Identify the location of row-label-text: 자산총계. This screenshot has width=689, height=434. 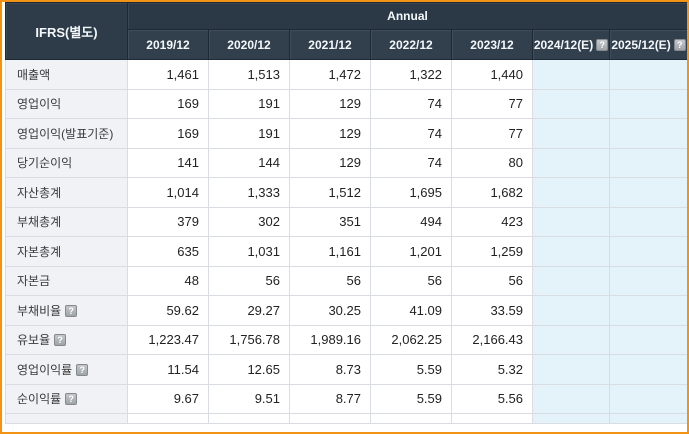
(39, 192).